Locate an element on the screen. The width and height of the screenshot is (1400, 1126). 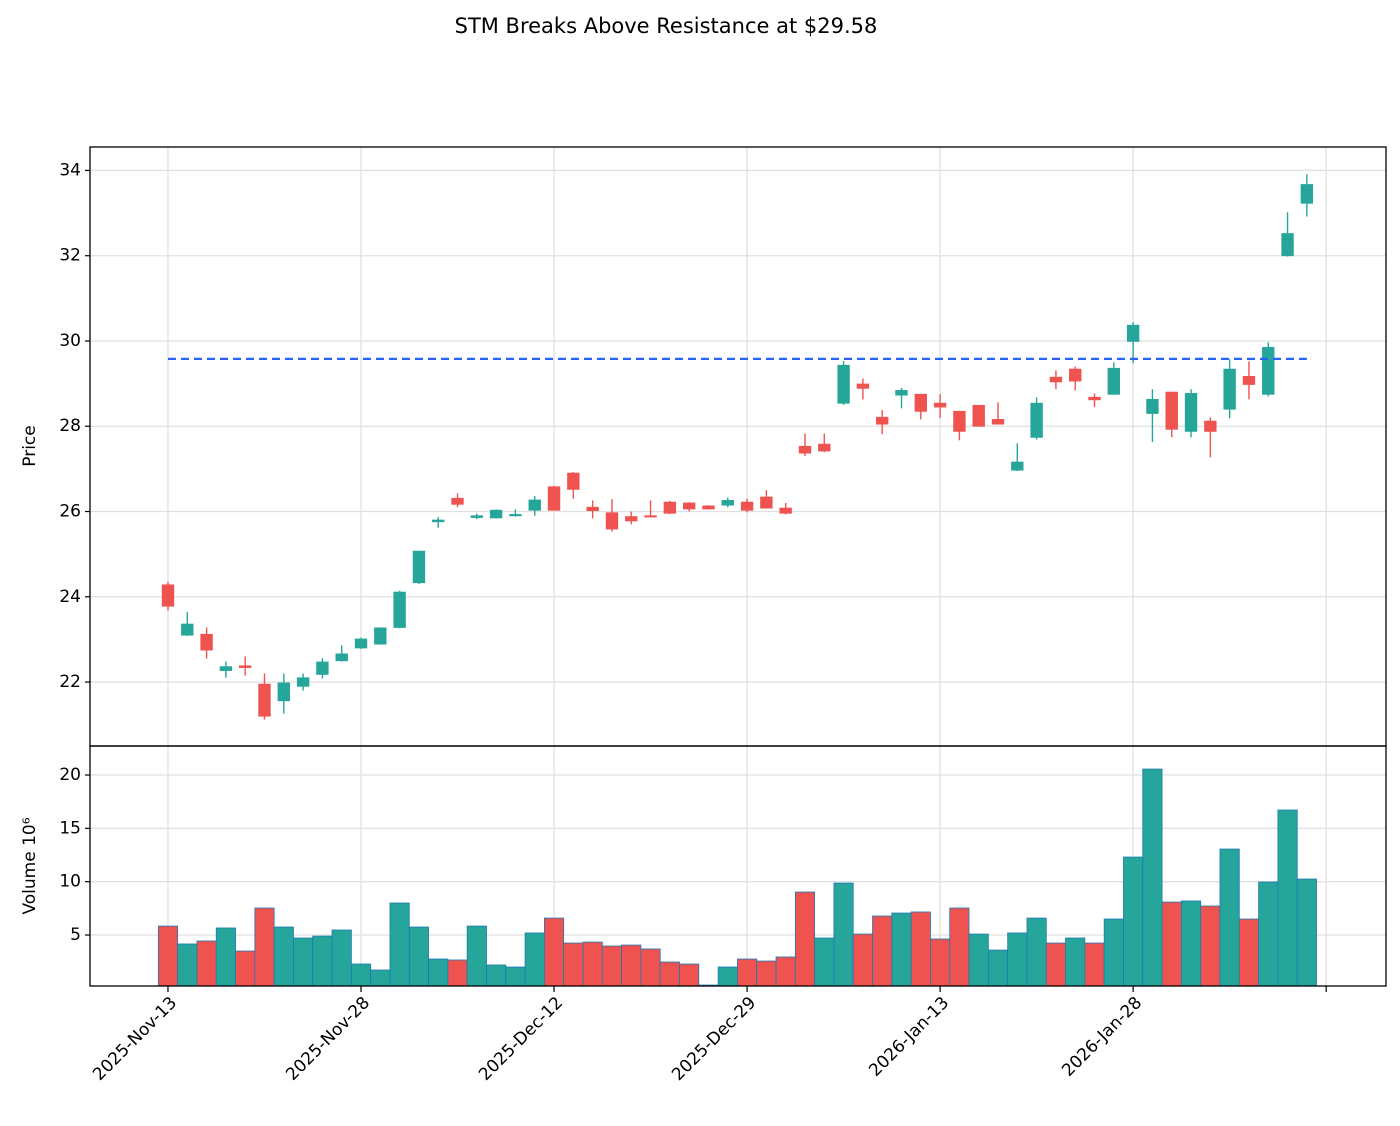
y-tick-label: 32 is located at coordinates (70, 256).